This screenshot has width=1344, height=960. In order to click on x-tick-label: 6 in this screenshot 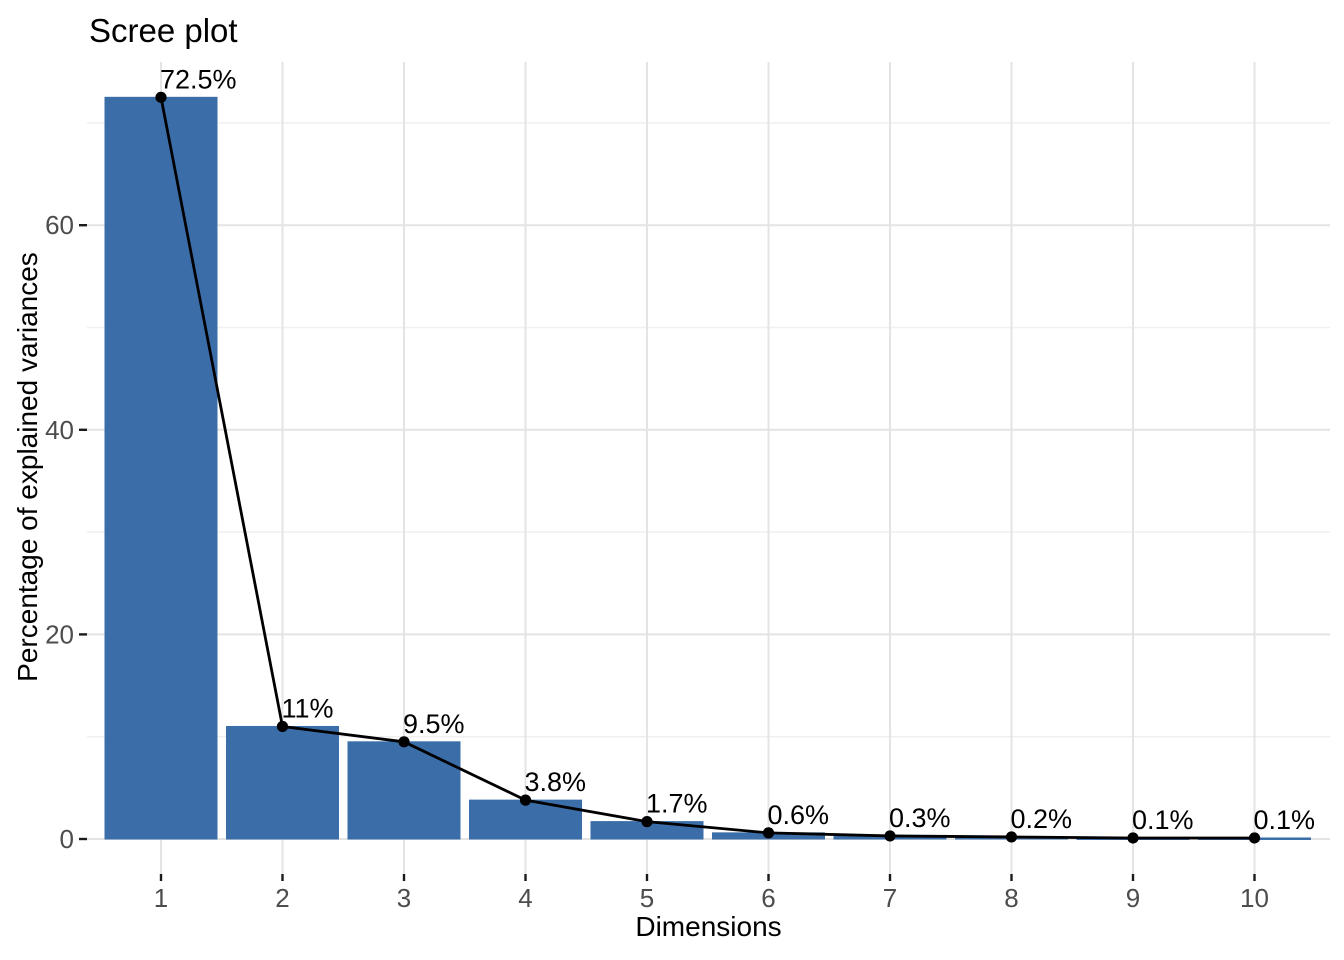, I will do `click(768, 898)`.